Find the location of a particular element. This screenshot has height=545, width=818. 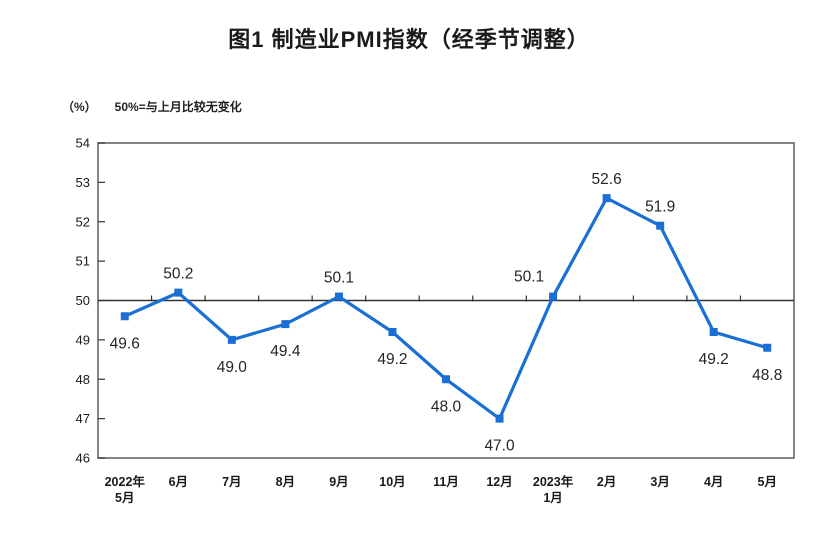

data-point-label: 52.6 is located at coordinates (607, 179).